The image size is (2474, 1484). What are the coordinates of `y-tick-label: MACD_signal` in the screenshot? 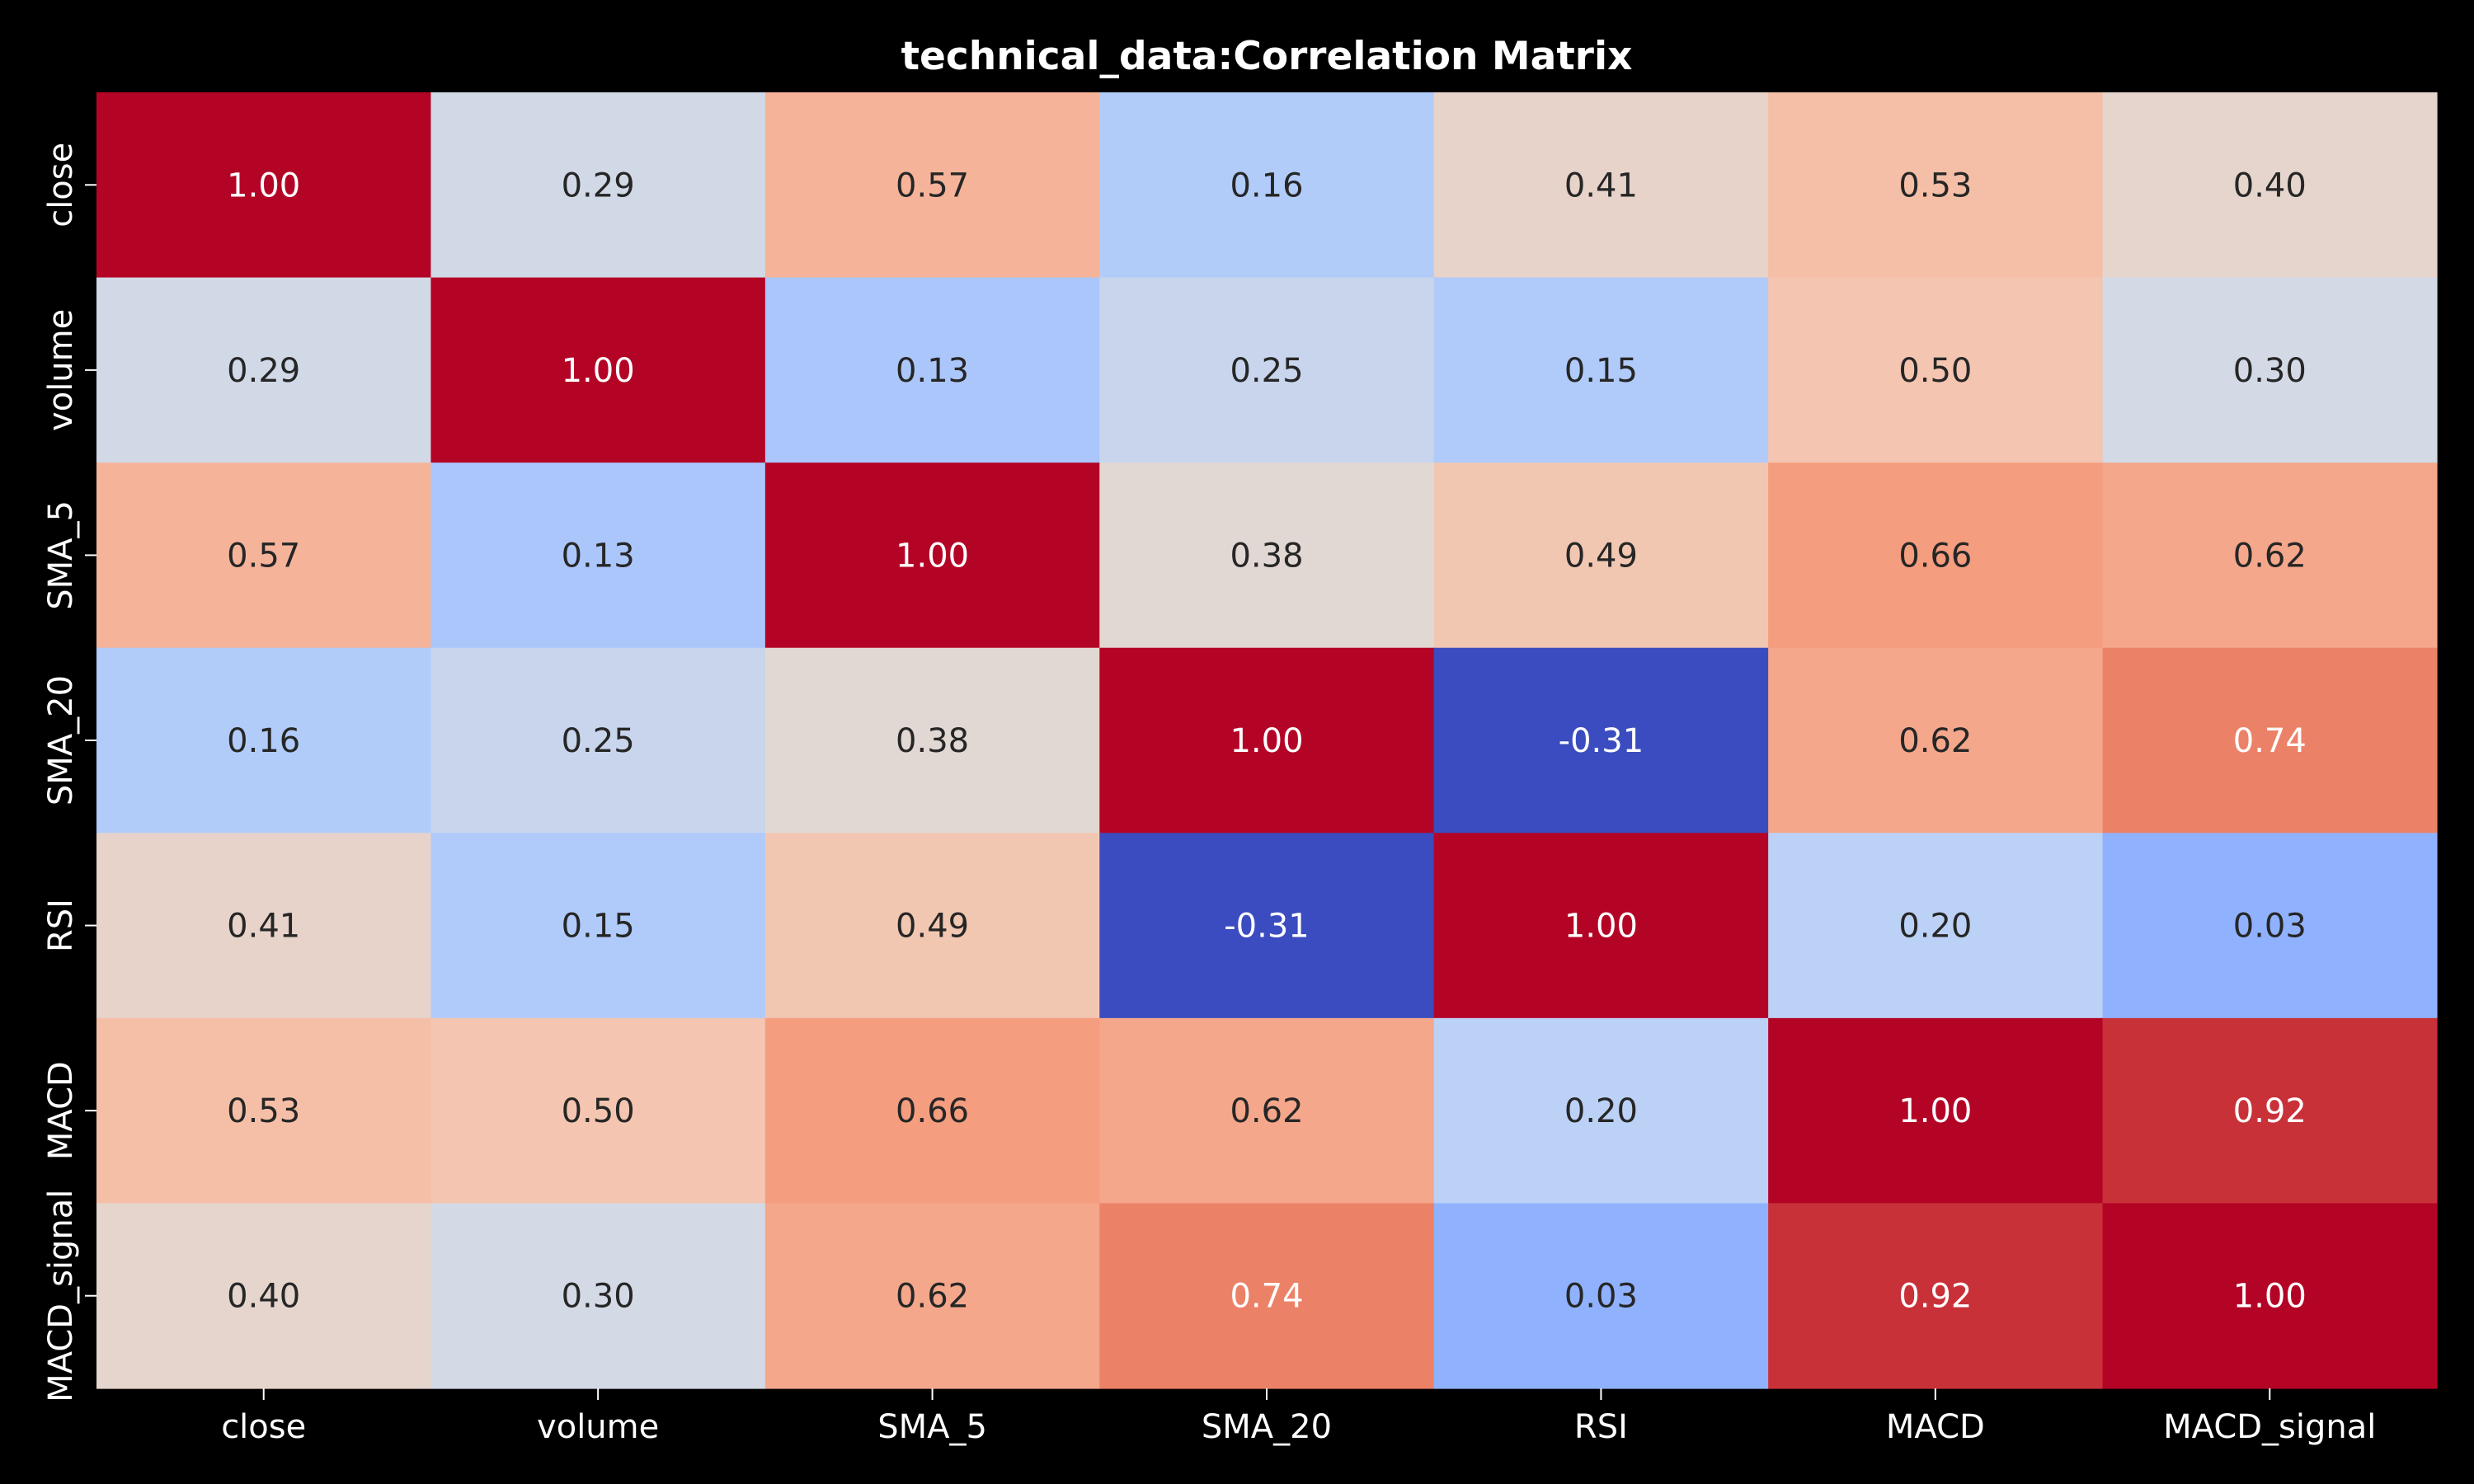 It's located at (61, 1296).